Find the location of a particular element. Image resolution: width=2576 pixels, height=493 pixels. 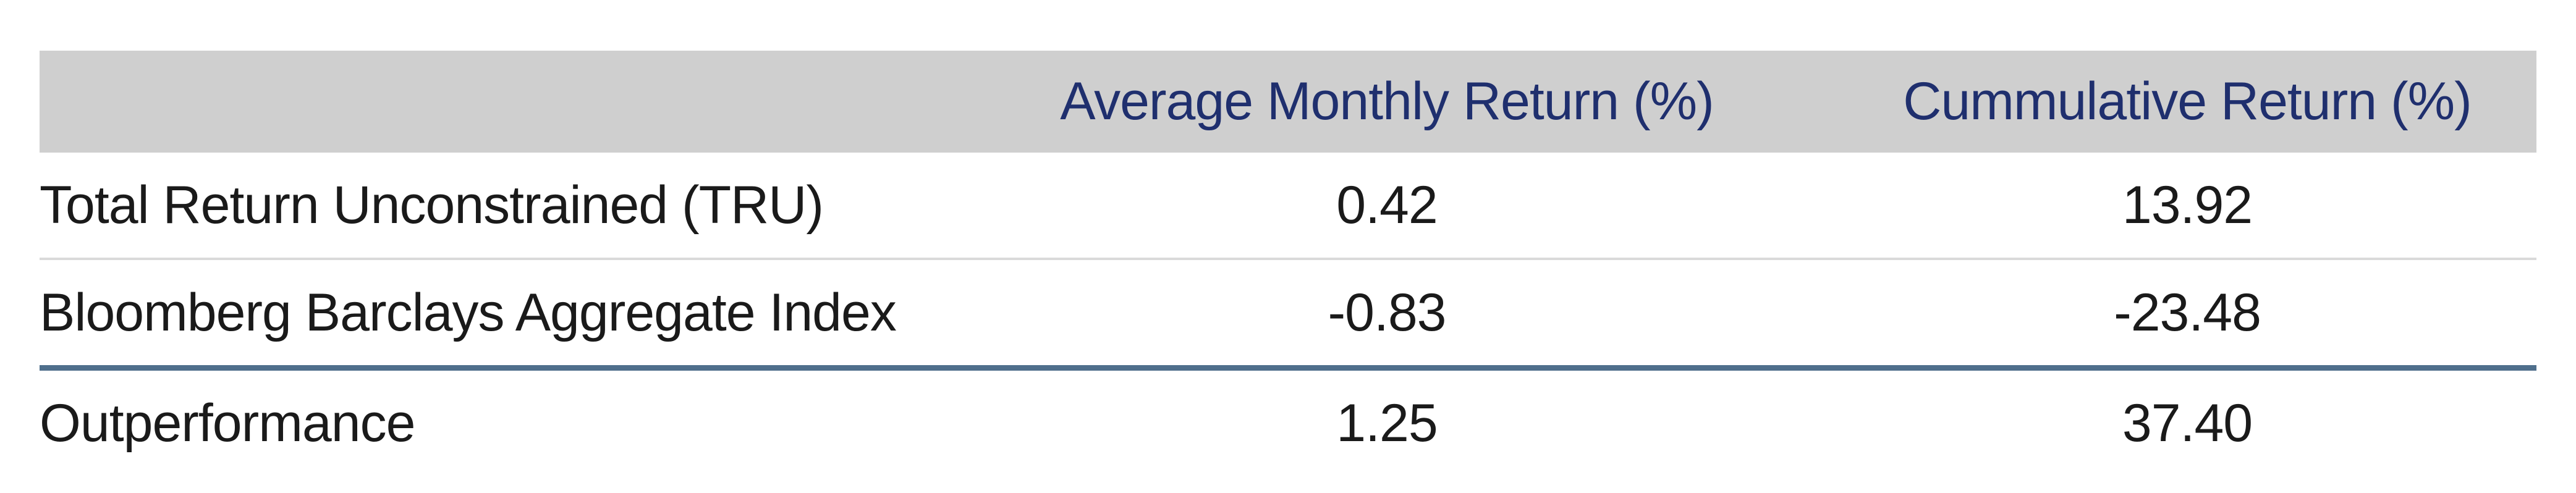

average-monthly-return-value: 1.25 is located at coordinates (1387, 423).